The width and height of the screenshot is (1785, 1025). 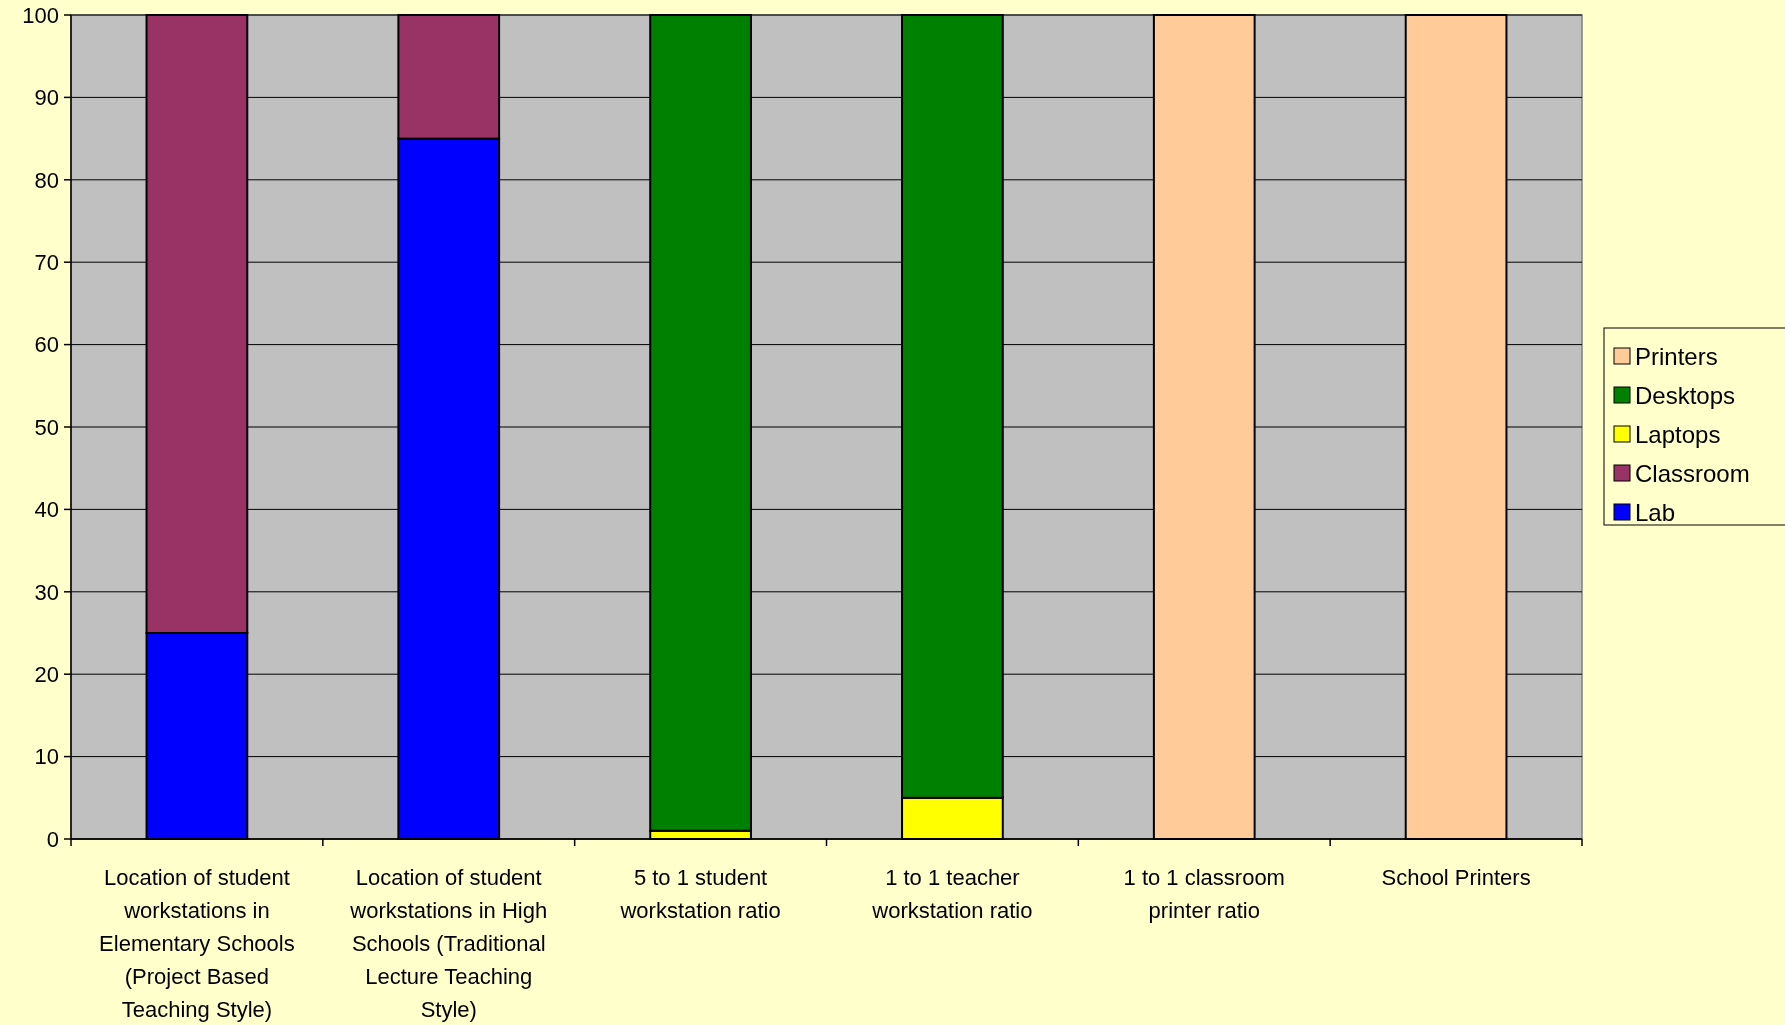 I want to click on x-tick-label: Location of student workstations in Elementary Schools (Project Based Teaching Style), so click(x=197, y=943).